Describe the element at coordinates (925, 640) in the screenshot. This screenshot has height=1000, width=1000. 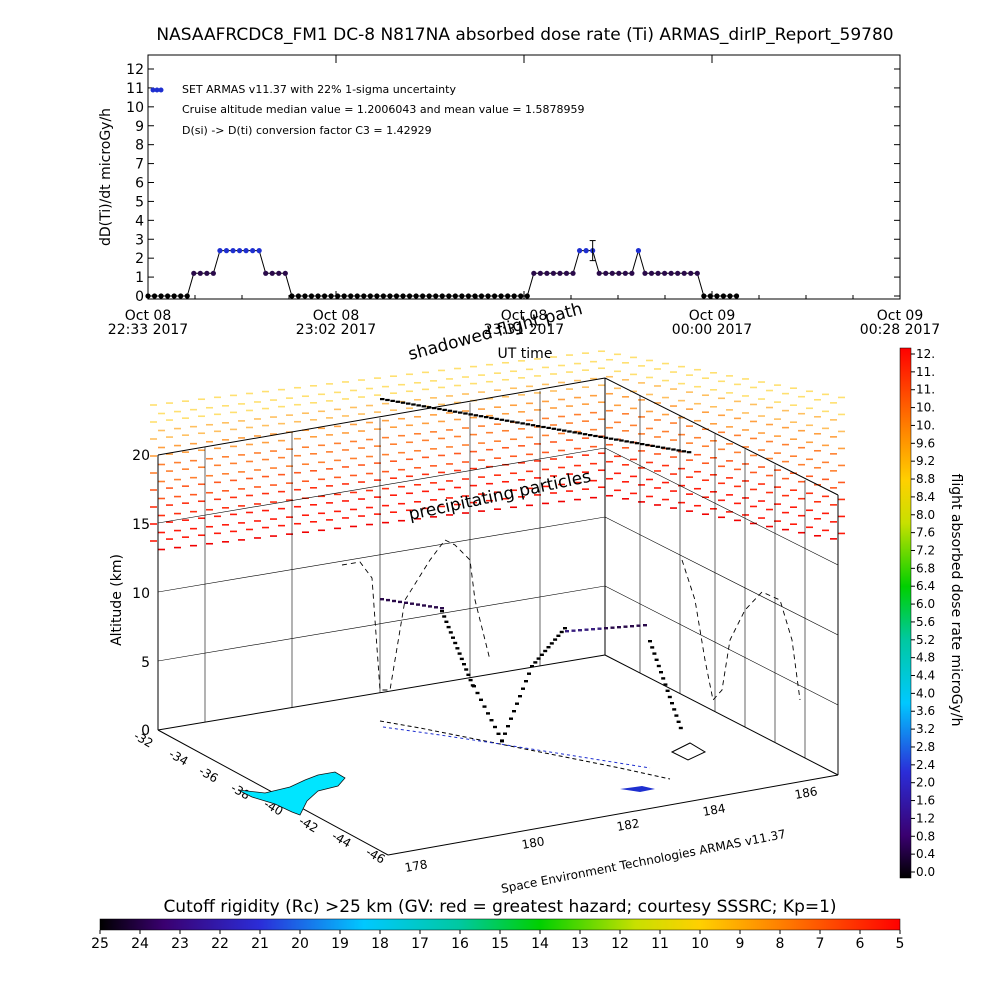
I see `dose-colorbar-tick-label: 5.2` at that location.